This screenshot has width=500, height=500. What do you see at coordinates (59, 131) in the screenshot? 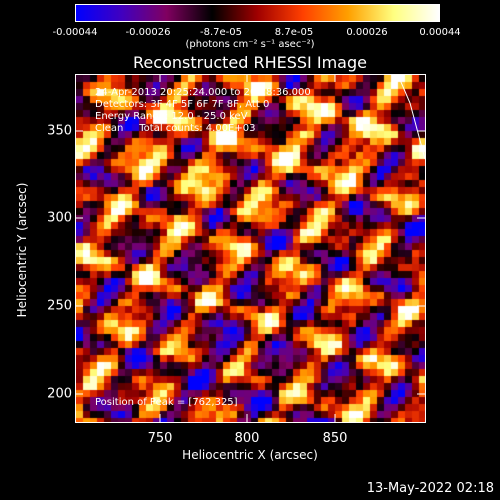
I see `y-tick-label: 350` at bounding box center [59, 131].